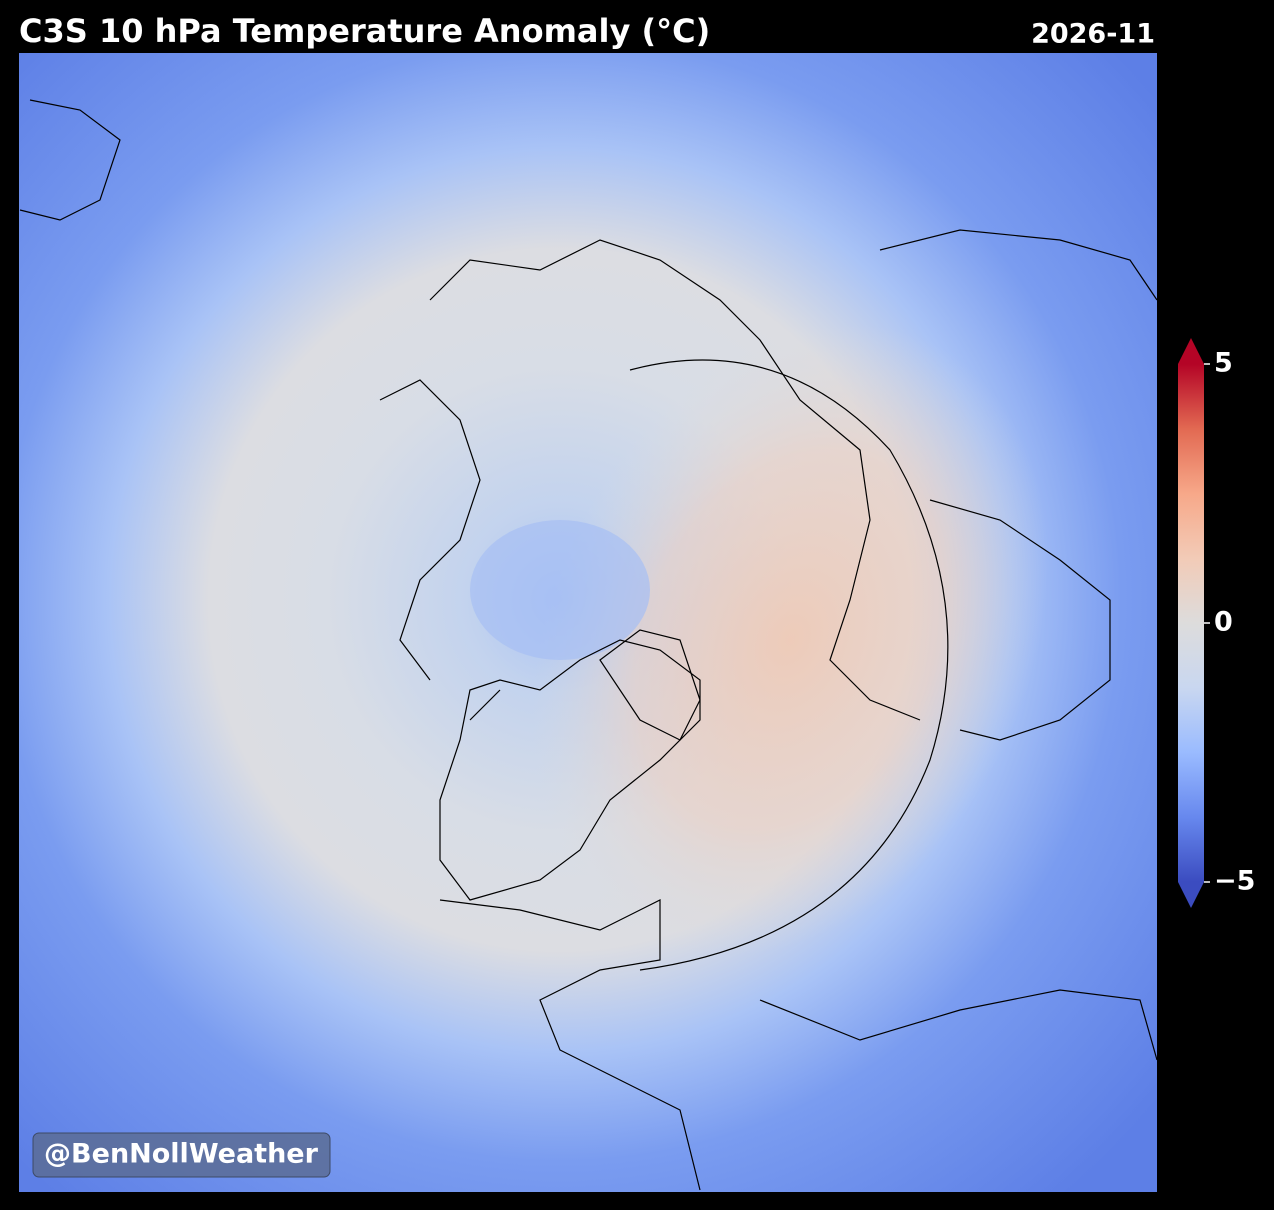 The image size is (1274, 1210). I want to click on watermark: @BenNollWeather, so click(181, 1154).